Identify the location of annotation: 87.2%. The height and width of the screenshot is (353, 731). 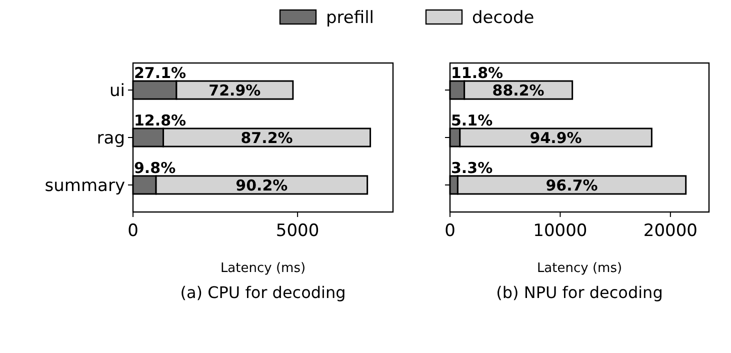
(266, 138).